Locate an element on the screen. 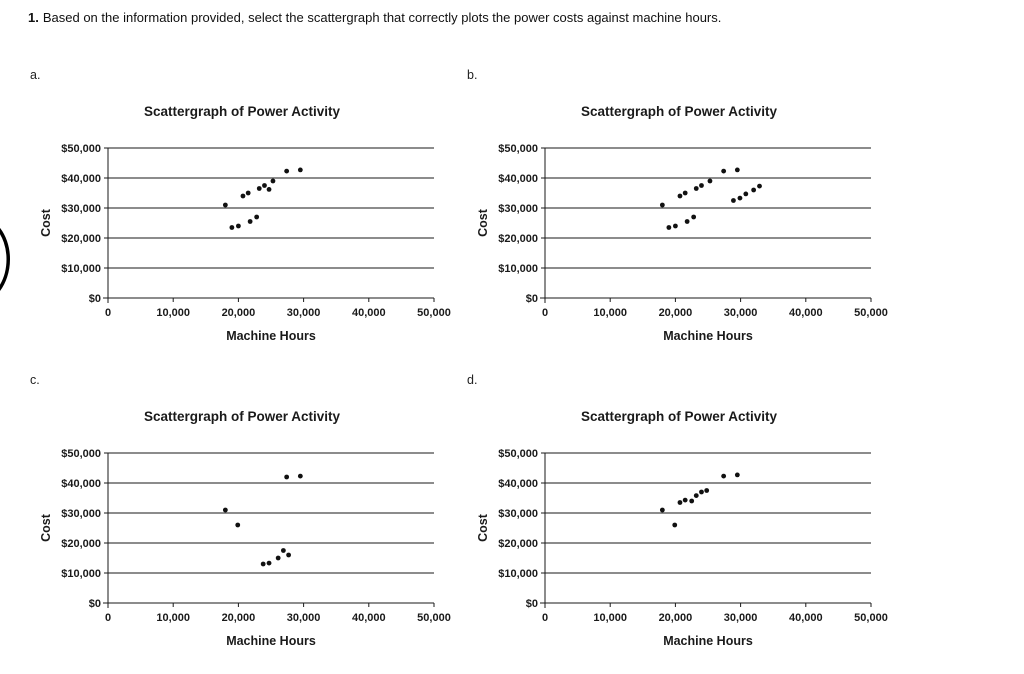  option-d-label: d. is located at coordinates (472, 380).